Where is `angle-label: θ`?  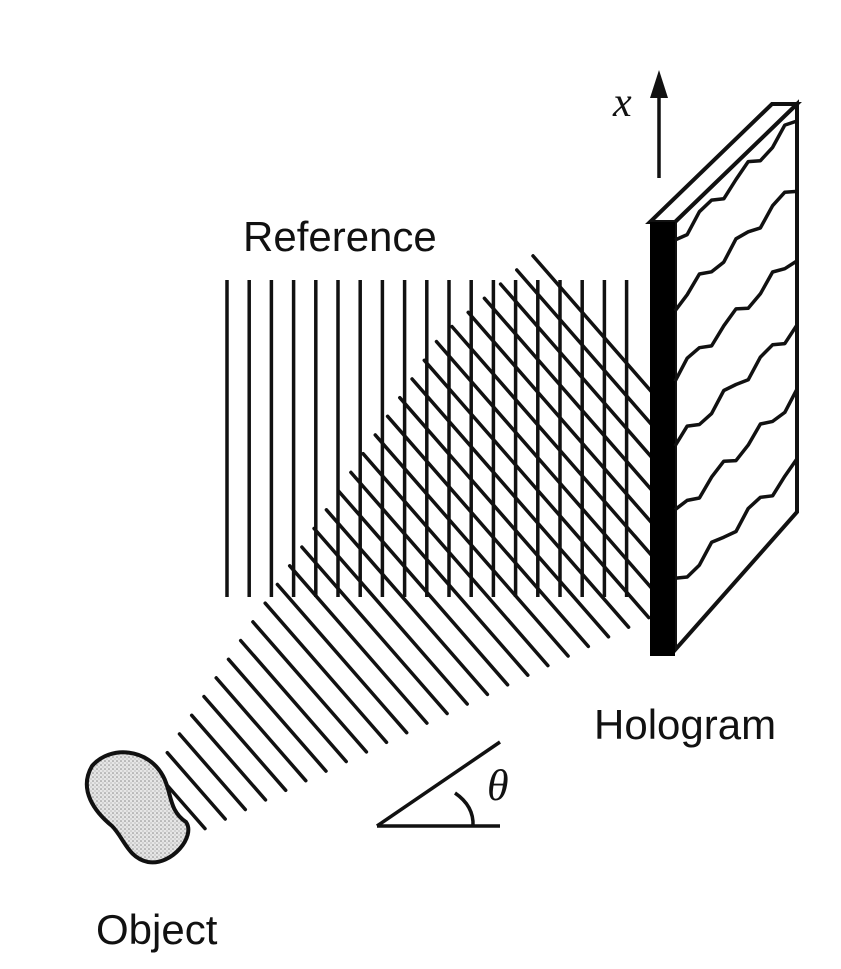 angle-label: θ is located at coordinates (498, 785).